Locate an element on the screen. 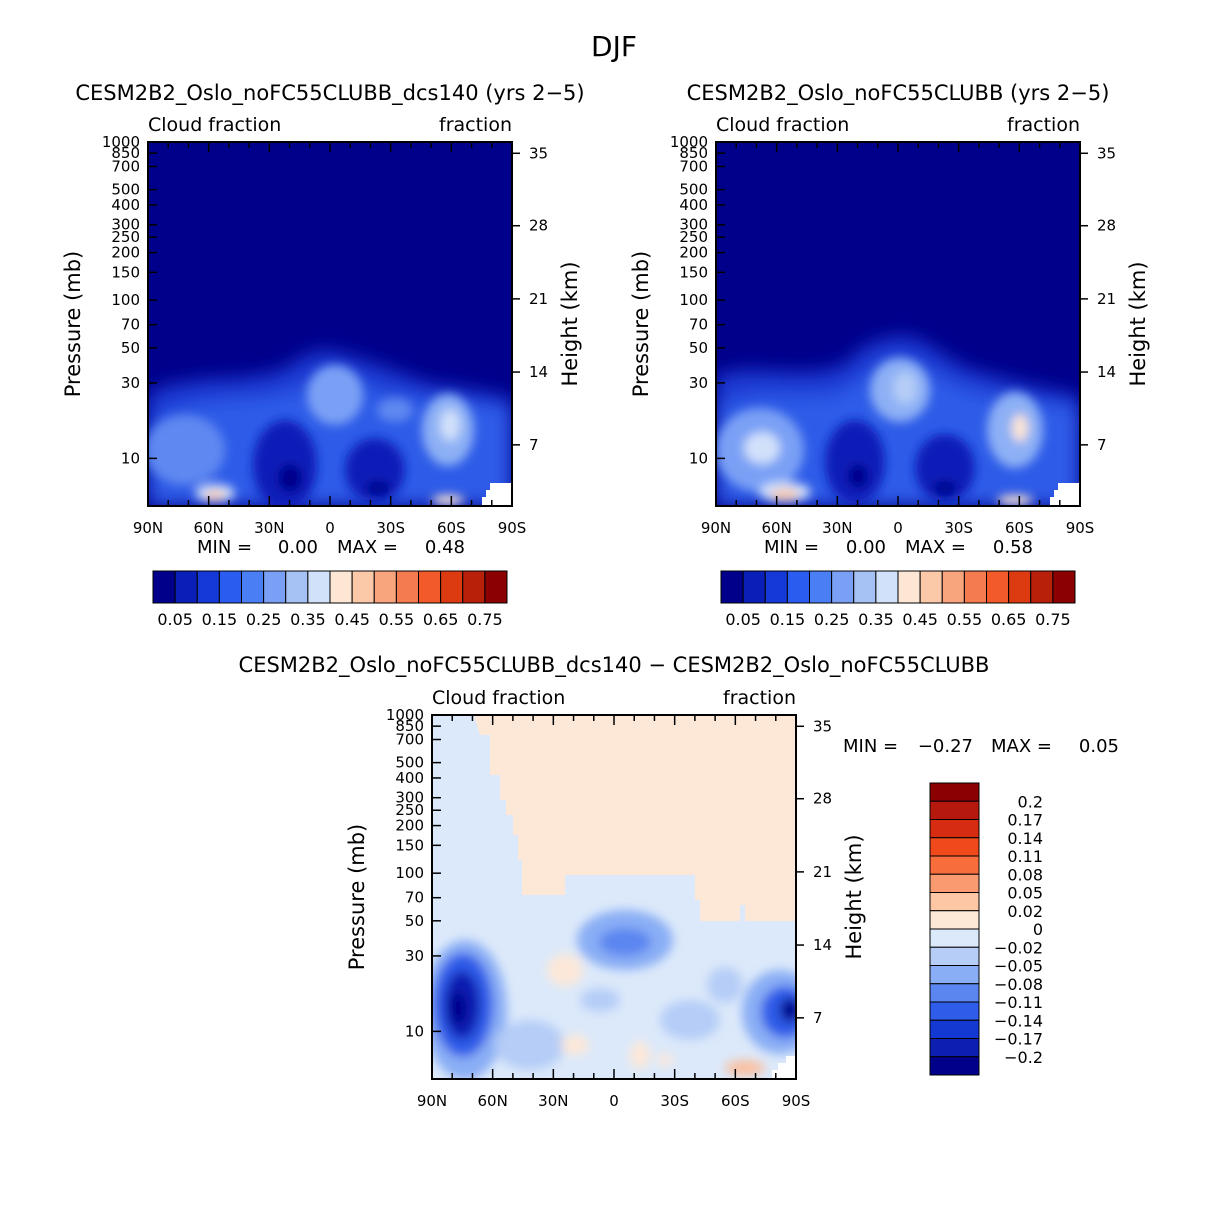 The image size is (1229, 1227). colorbar-label: −0.11 is located at coordinates (1018, 1002).